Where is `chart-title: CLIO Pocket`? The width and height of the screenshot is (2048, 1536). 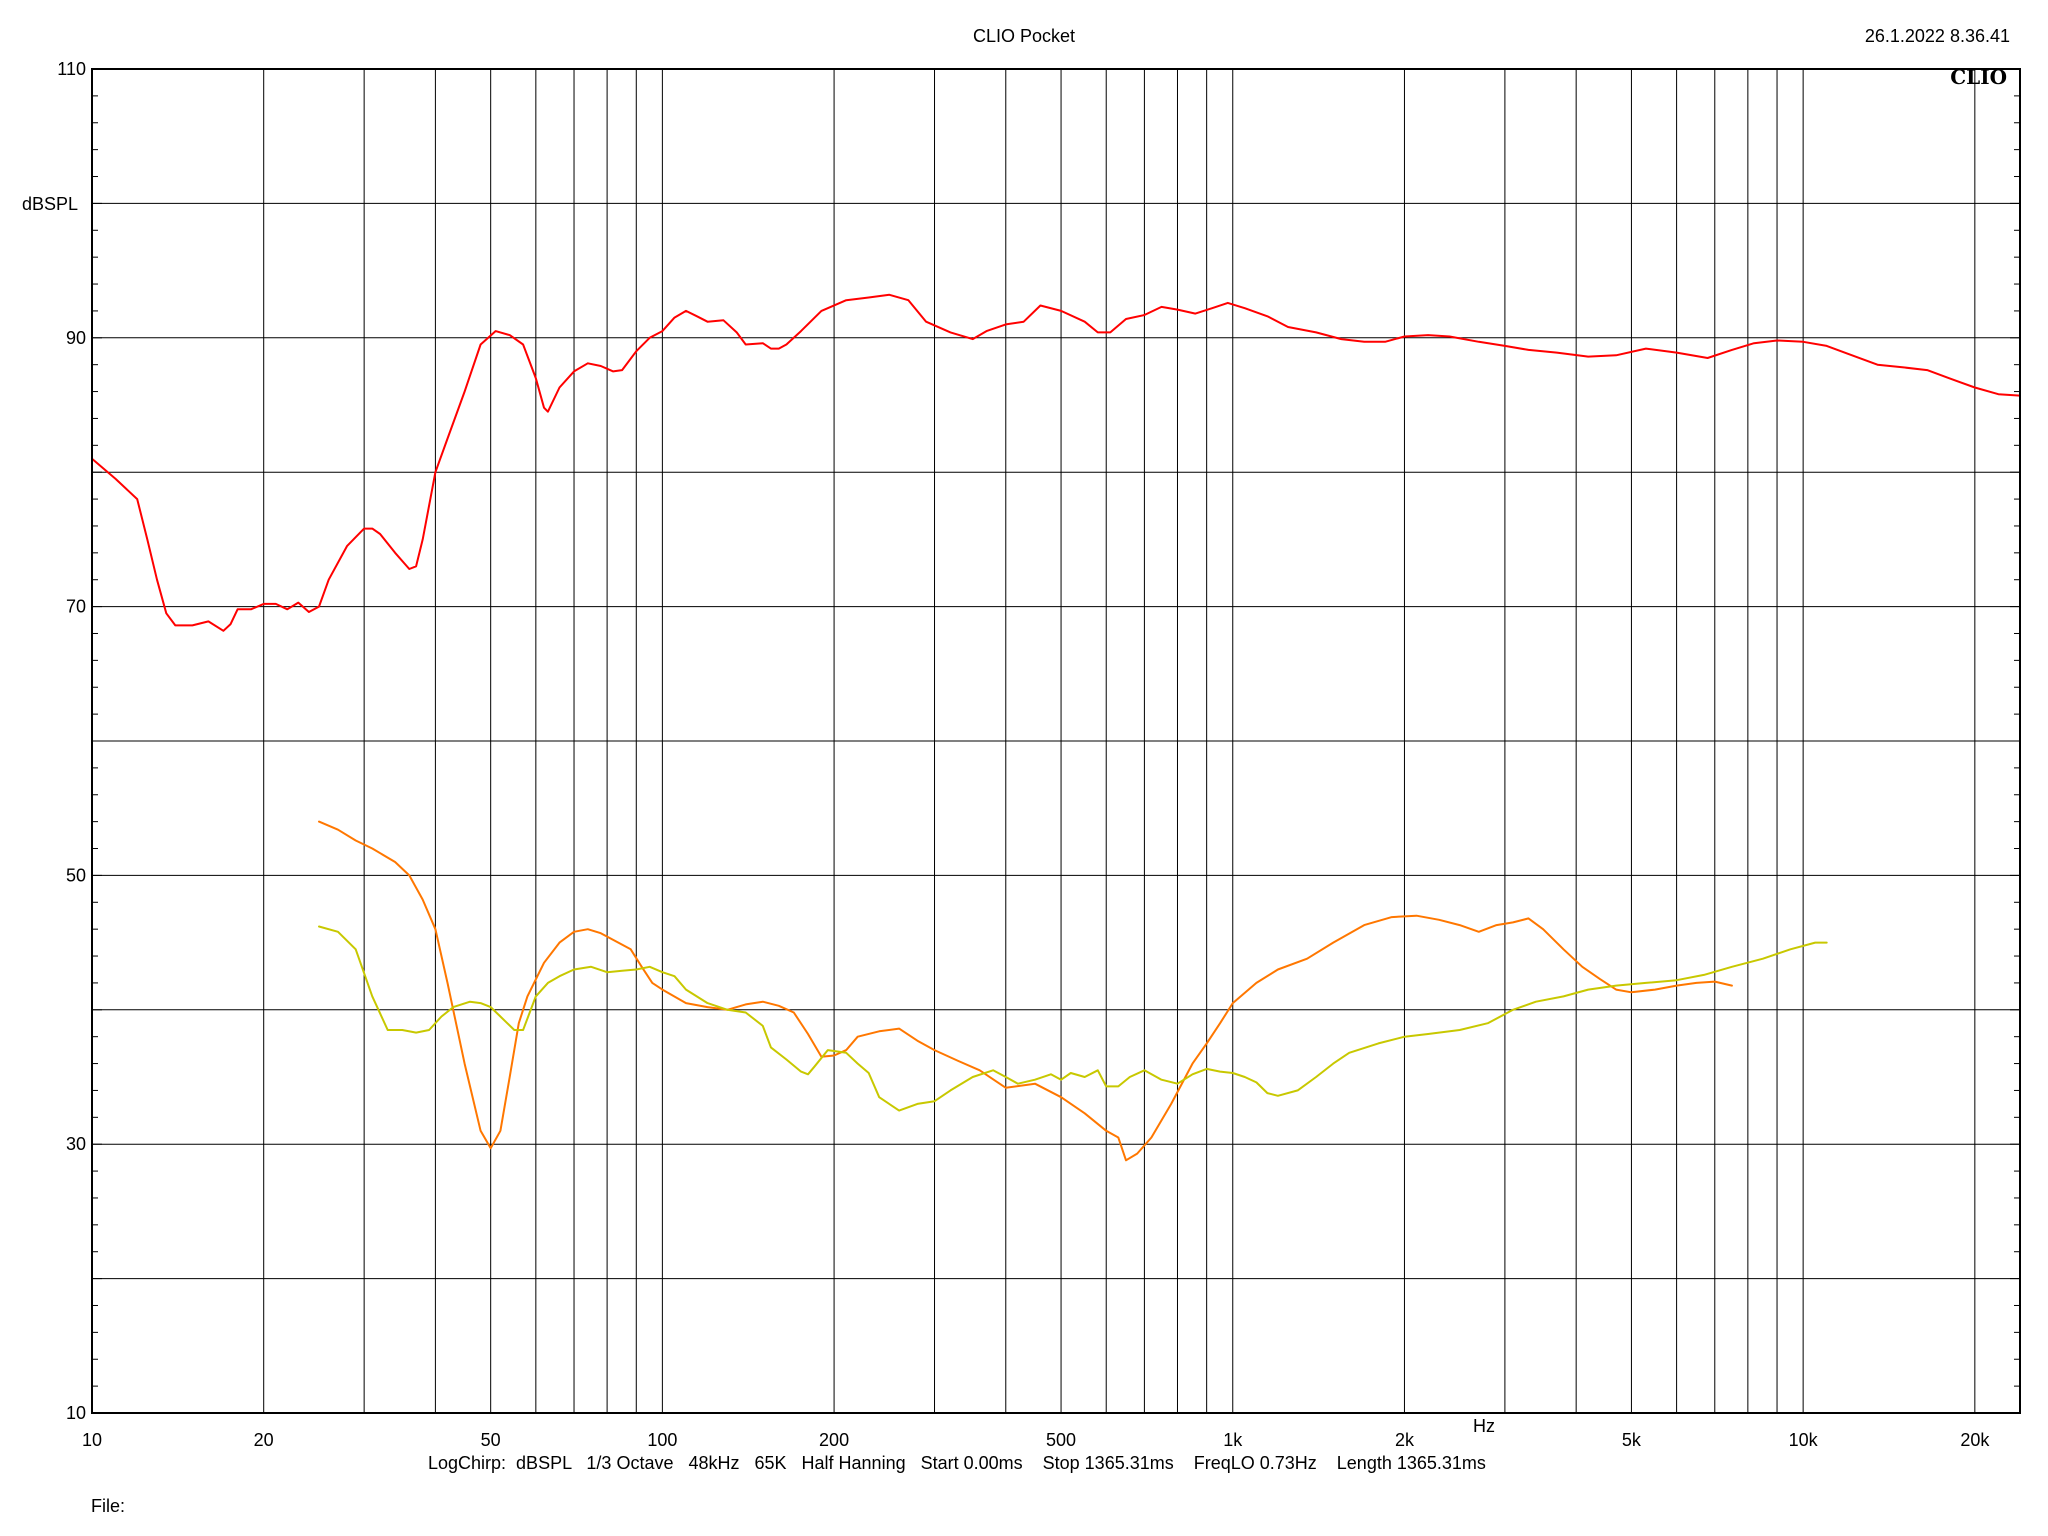
chart-title: CLIO Pocket is located at coordinates (1024, 36).